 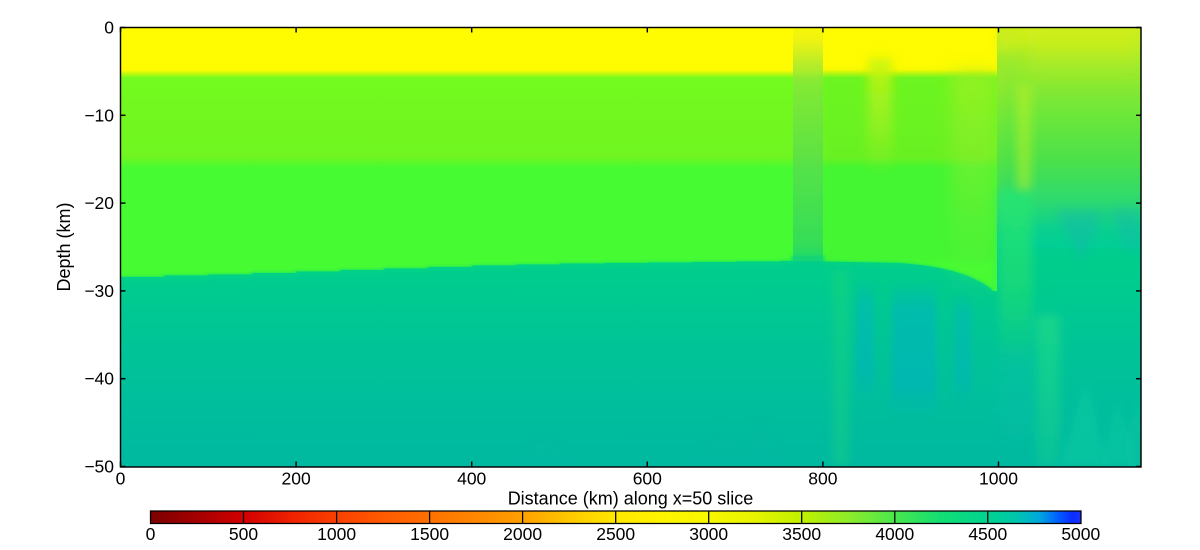 I want to click on svg-text: Distance (km) along x=50 slice, so click(x=631, y=499).